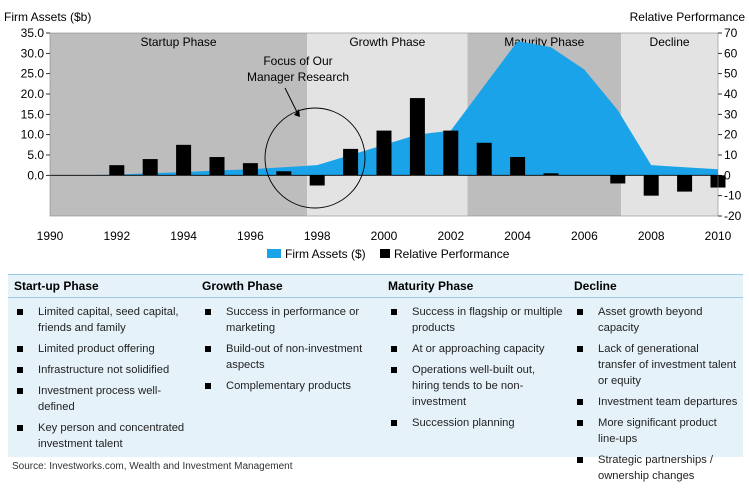  I want to click on right-tick-label: 10, so click(731, 155).